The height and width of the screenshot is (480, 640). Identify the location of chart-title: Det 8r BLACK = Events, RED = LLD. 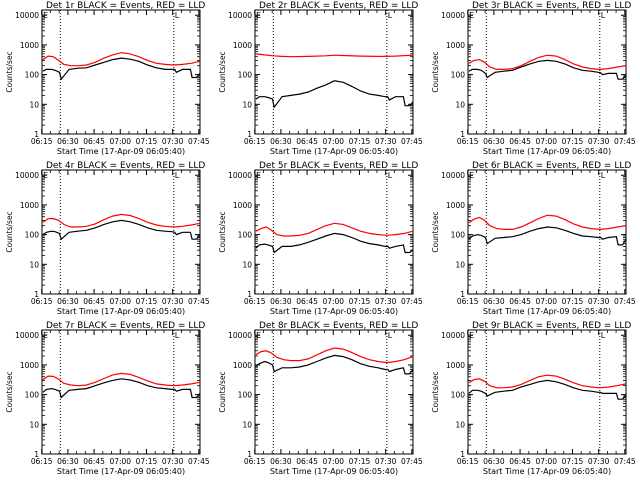
(338, 326).